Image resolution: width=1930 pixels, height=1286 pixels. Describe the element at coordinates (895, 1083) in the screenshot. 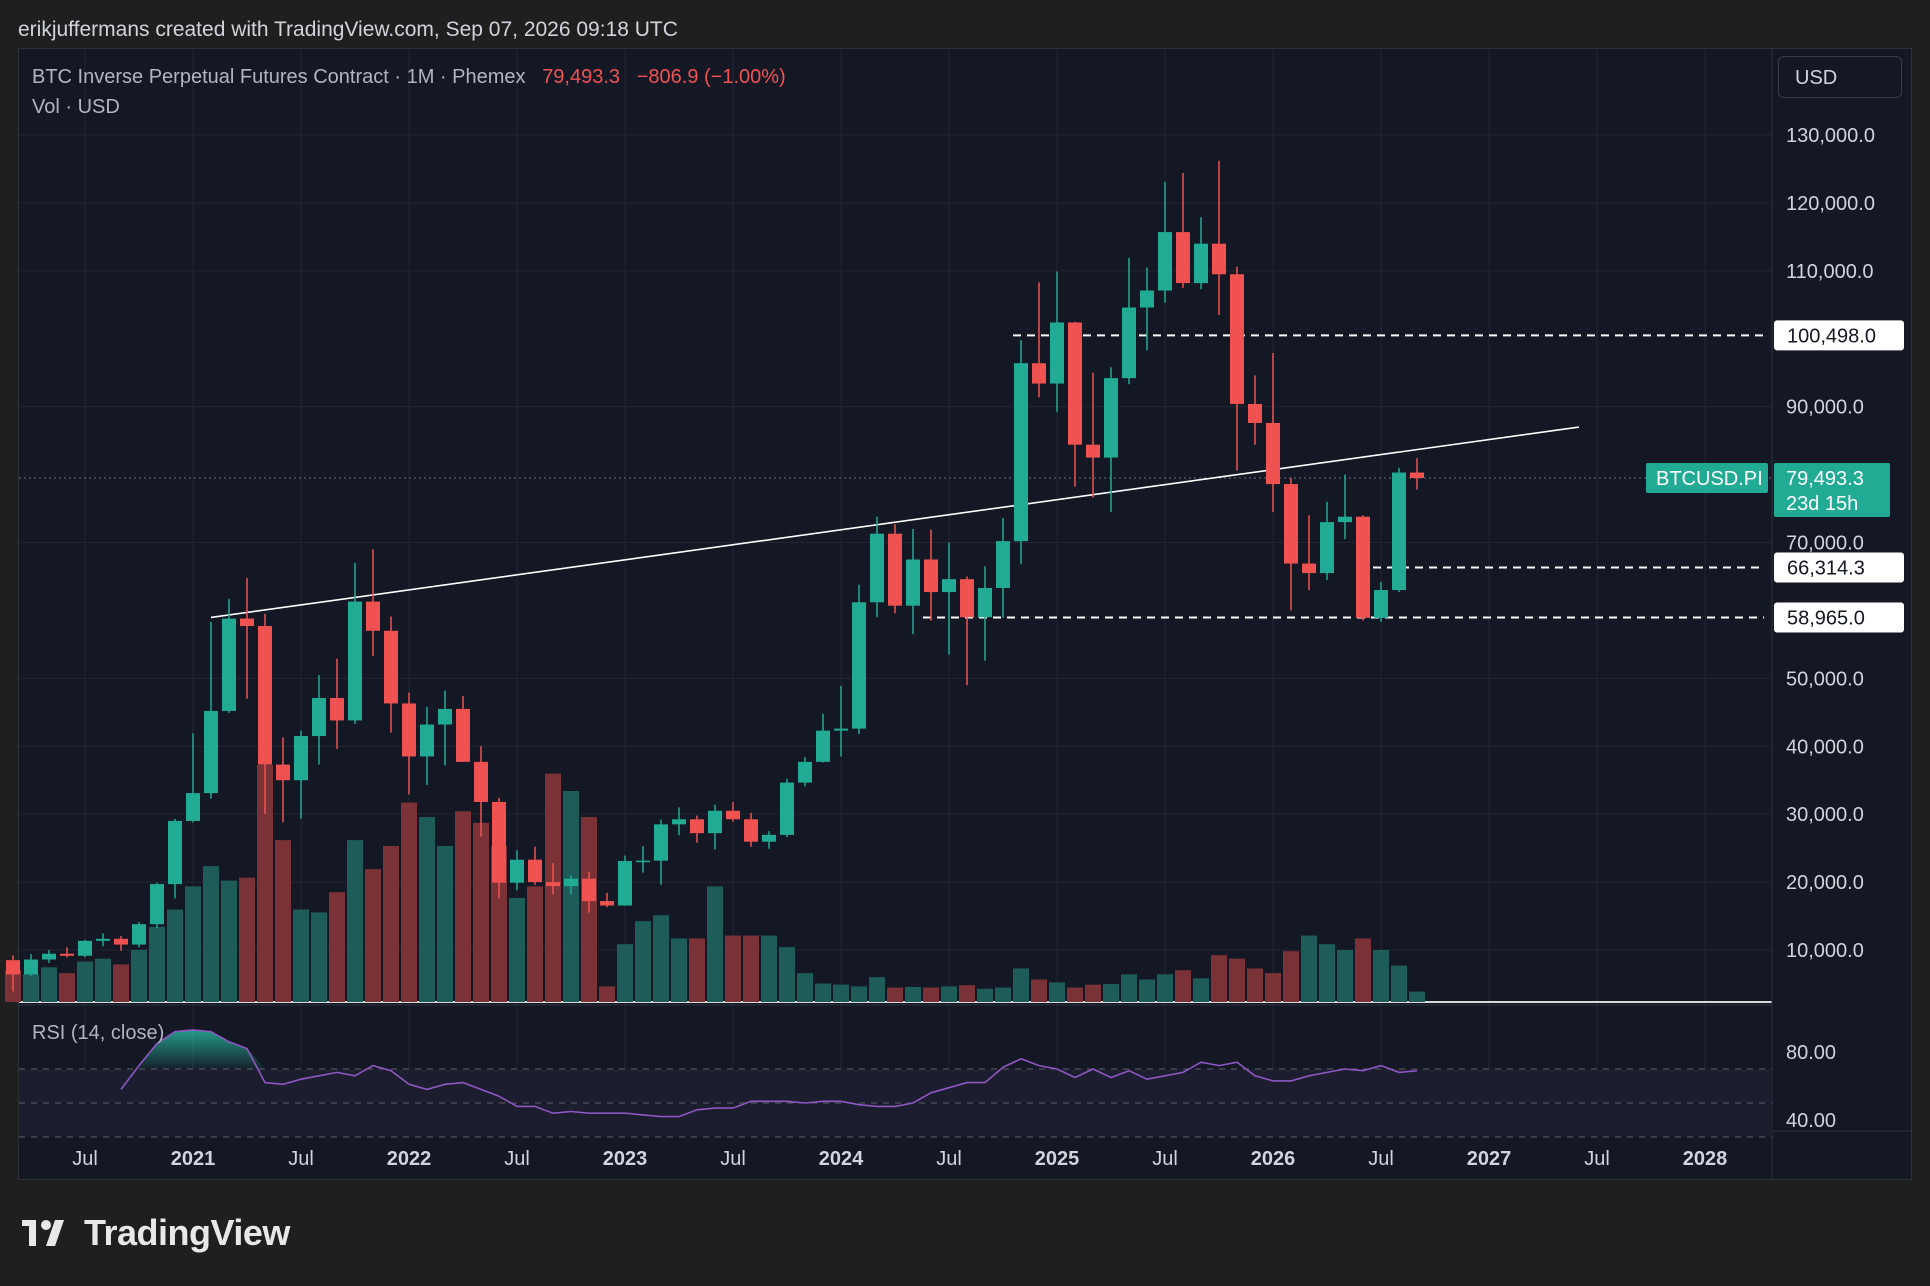

I see `rsi-pane` at that location.